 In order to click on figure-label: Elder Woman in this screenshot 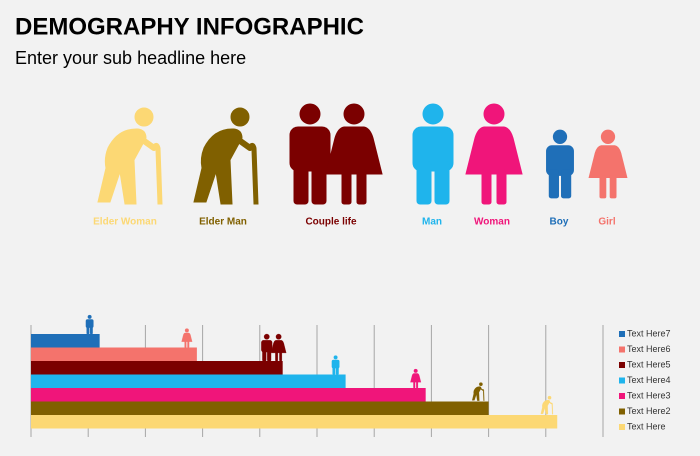, I will do `click(125, 222)`.